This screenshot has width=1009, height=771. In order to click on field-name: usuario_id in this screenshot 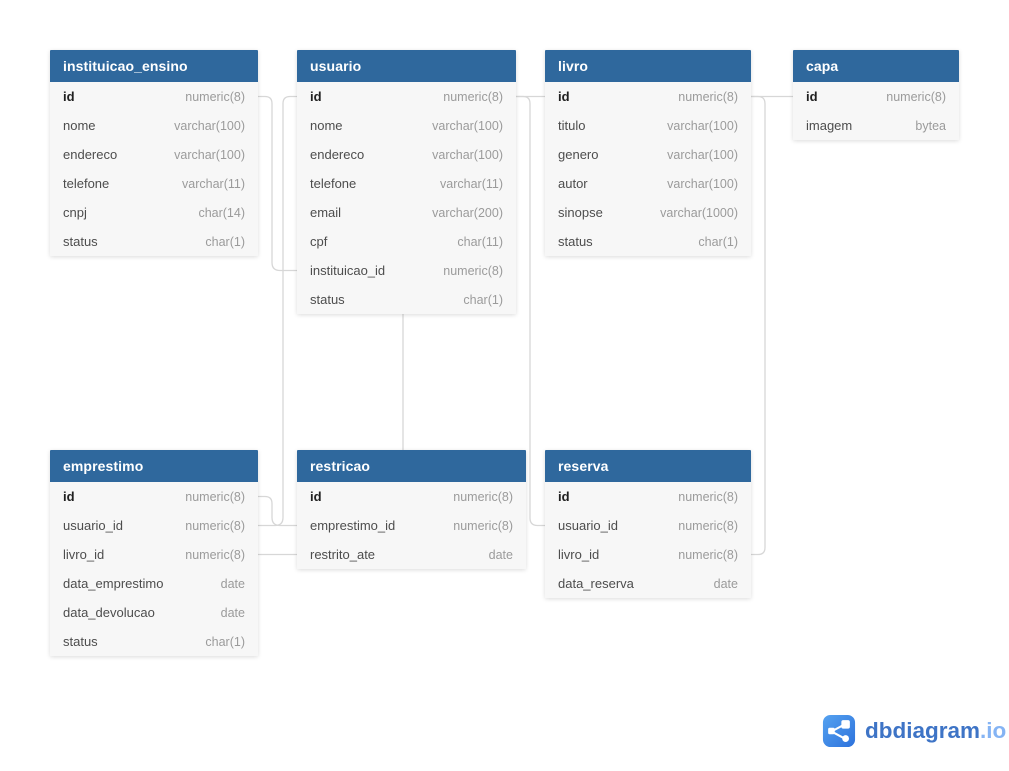, I will do `click(93, 525)`.